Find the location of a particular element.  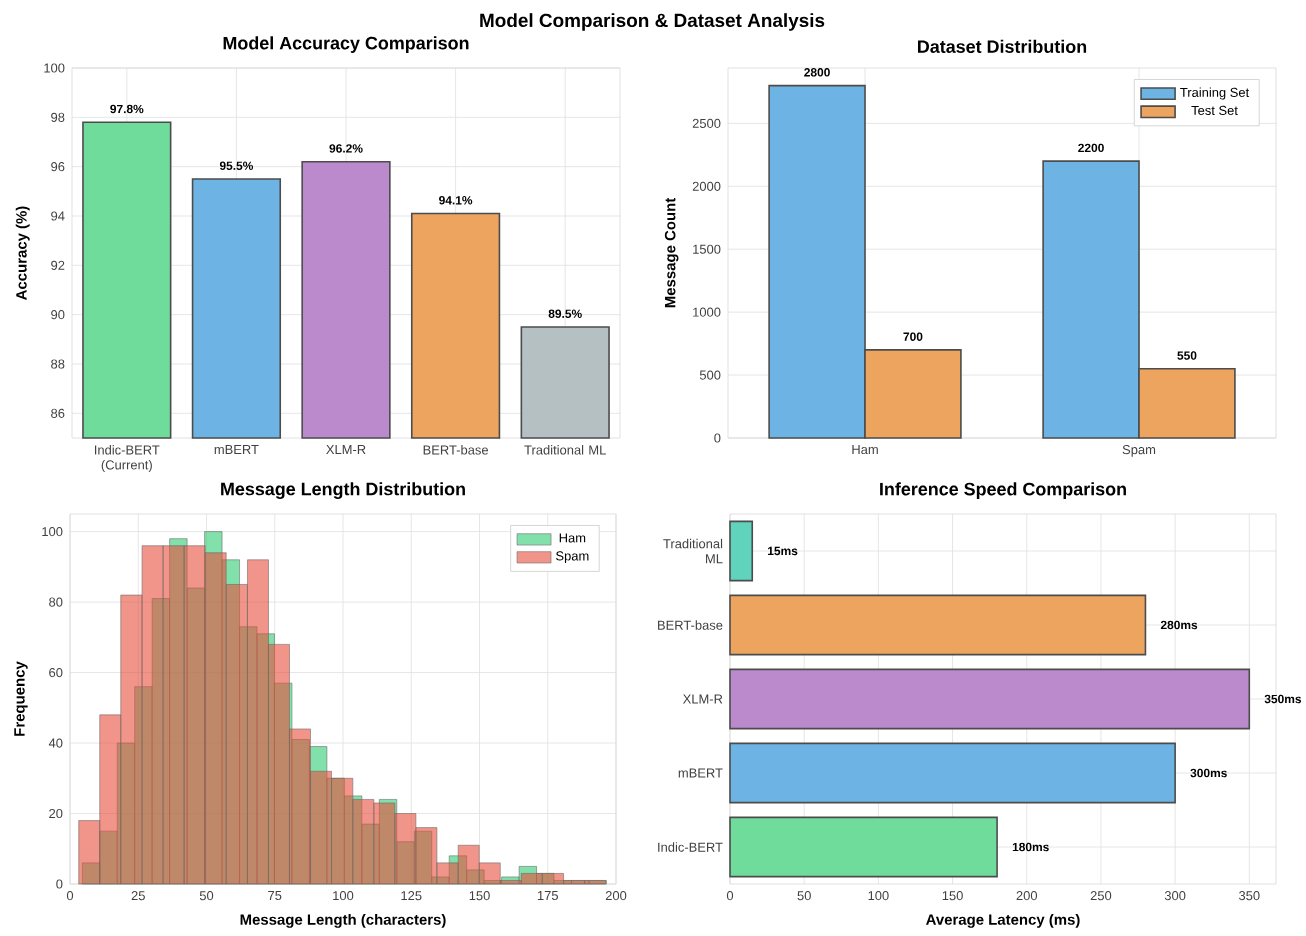

text: Model Comparison & Dataset Analysis is located at coordinates (652, 22).